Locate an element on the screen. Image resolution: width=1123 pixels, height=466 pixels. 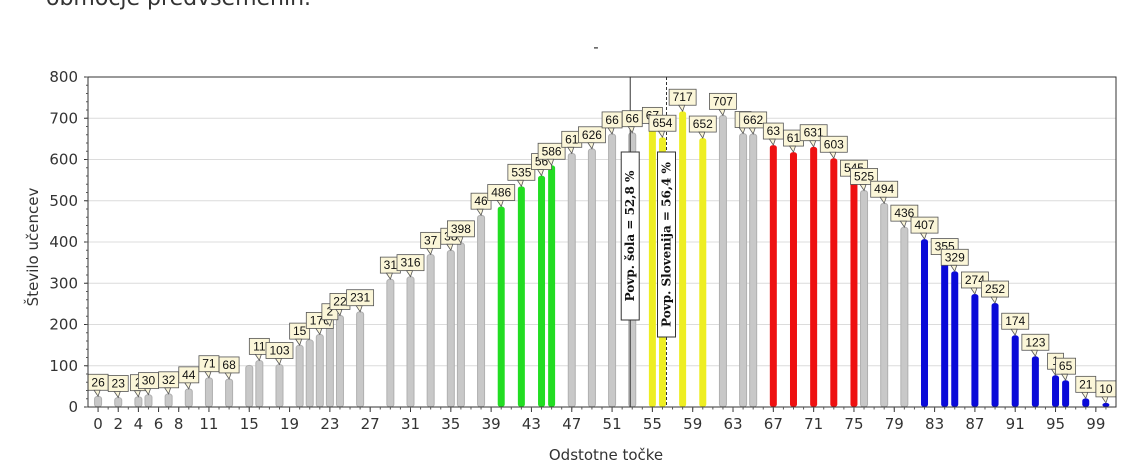
data-label: 398 is located at coordinates (461, 232).